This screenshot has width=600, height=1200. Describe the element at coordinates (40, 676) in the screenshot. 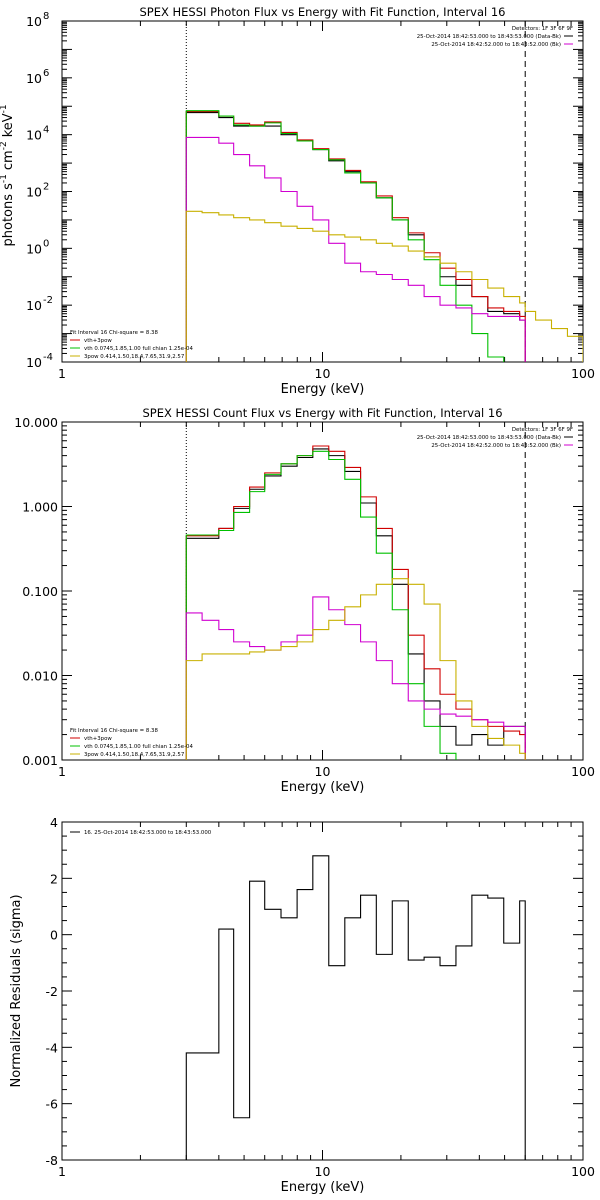

I see `y-tick-label: 0.010` at that location.